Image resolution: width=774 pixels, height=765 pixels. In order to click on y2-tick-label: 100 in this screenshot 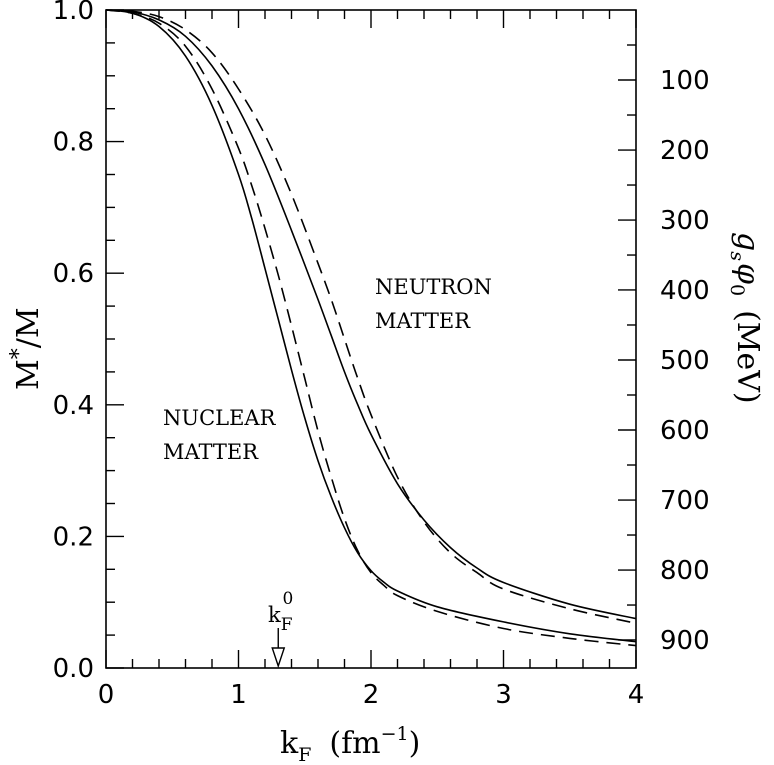, I will do `click(685, 81)`.